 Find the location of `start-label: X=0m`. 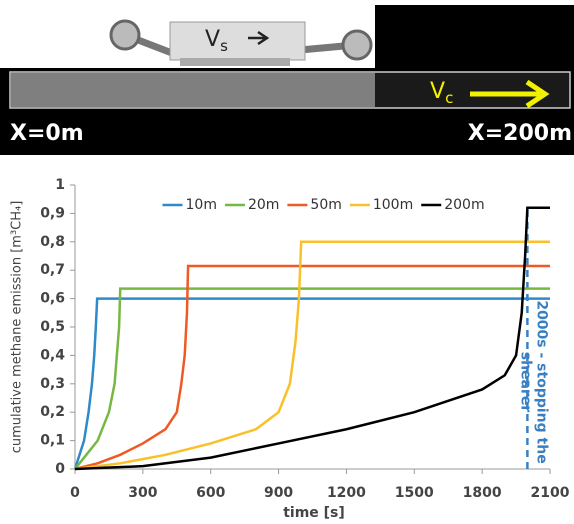

start-label: X=0m is located at coordinates (47, 133).